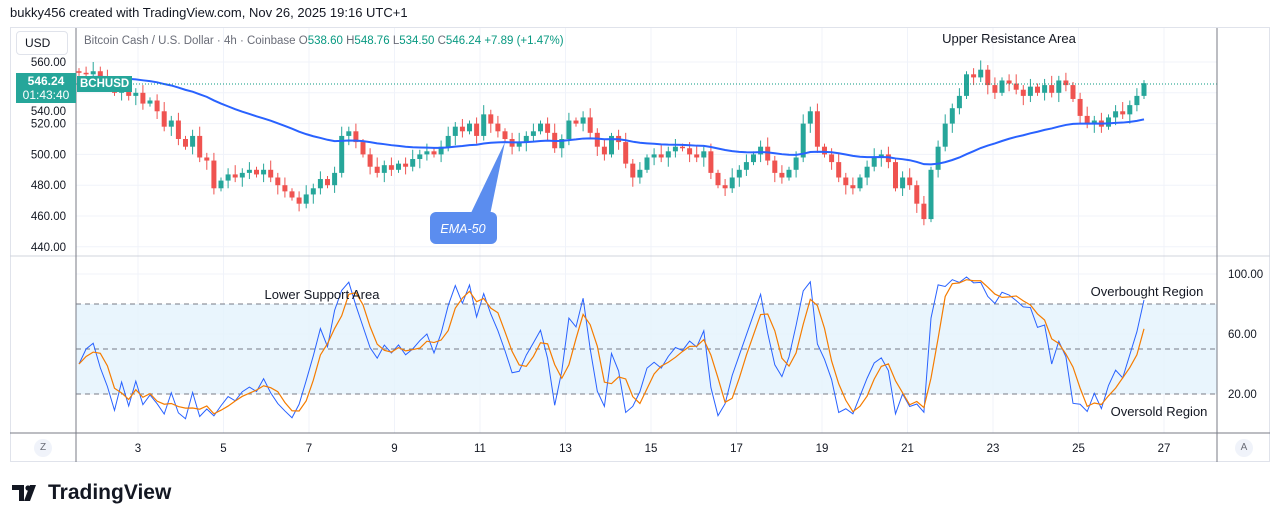 This screenshot has width=1281, height=522. I want to click on oversold-label: Oversold Region, so click(1159, 411).